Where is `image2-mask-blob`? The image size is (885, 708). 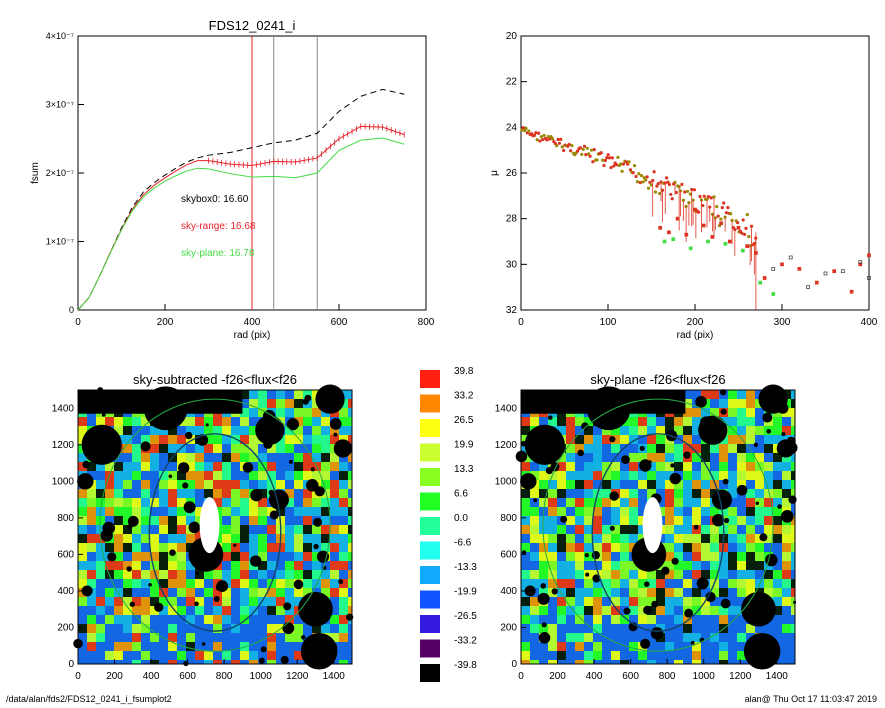
image2-mask-blob is located at coordinates (672, 465).